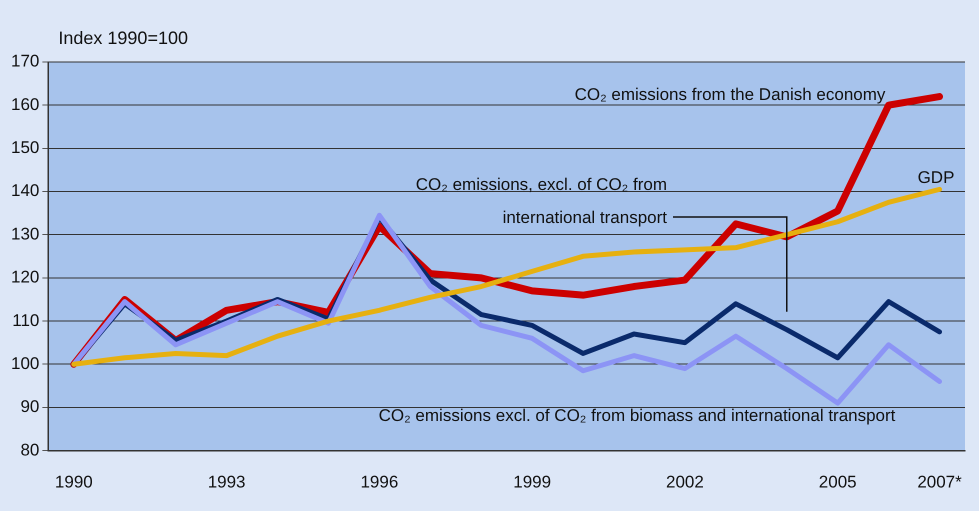 Image resolution: width=979 pixels, height=511 pixels. I want to click on y-tick-label: 160, so click(25, 104).